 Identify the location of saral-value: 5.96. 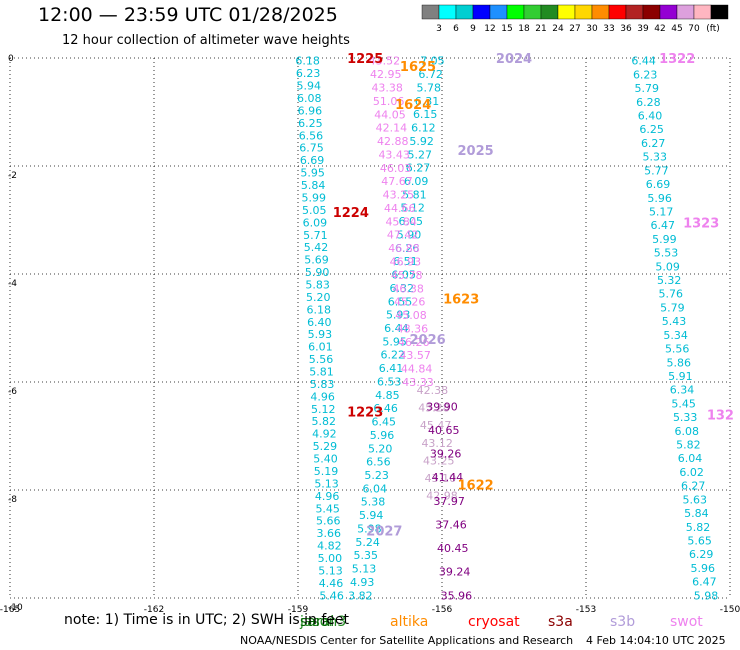
(382, 435).